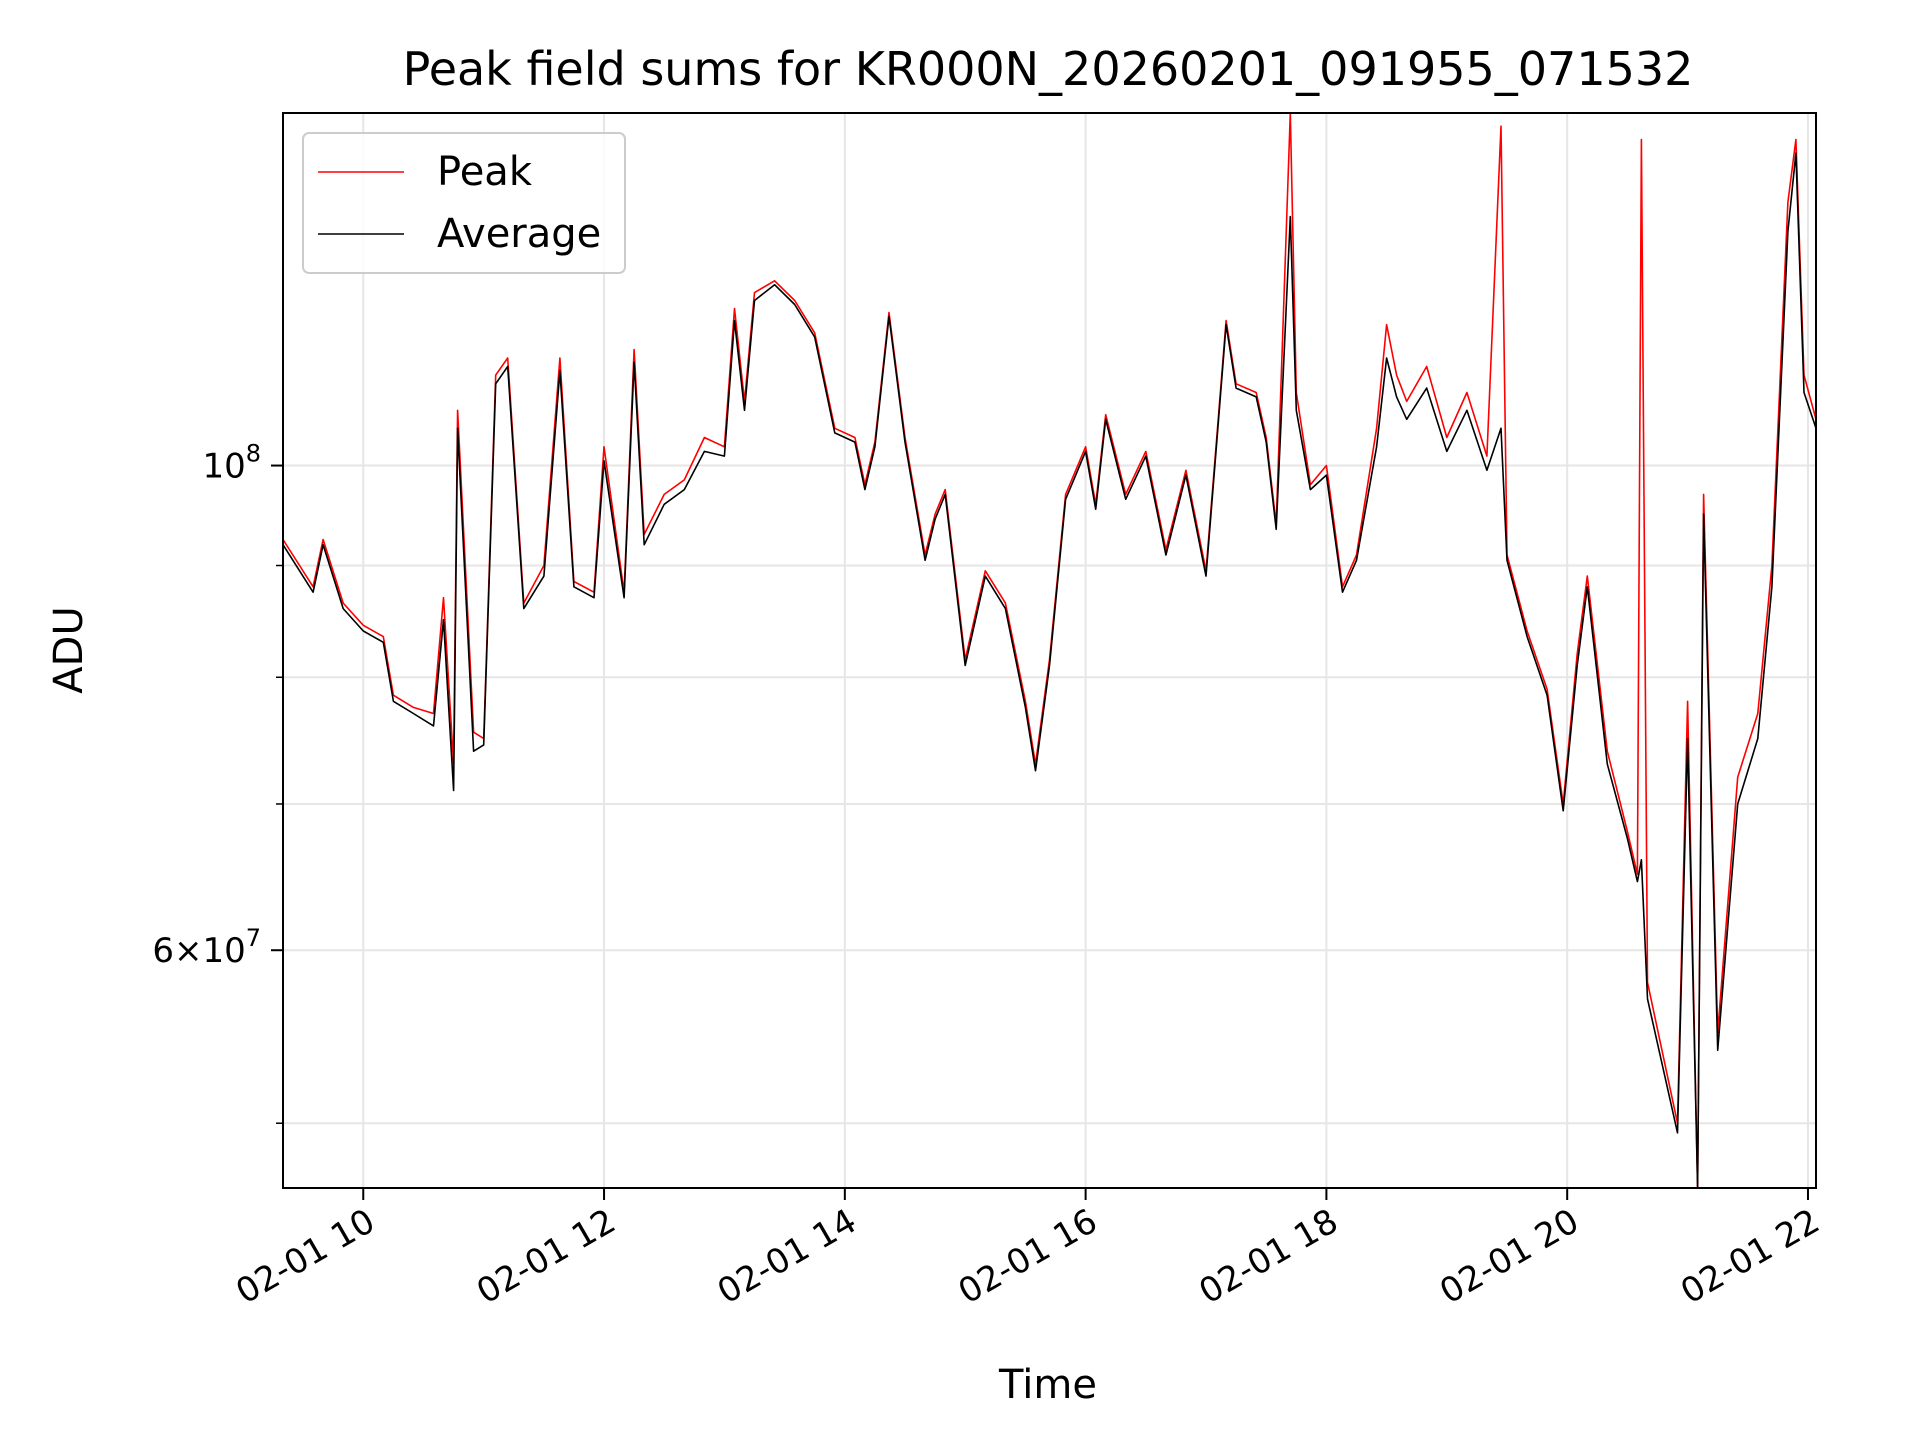 The height and width of the screenshot is (1440, 1920). What do you see at coordinates (206, 947) in the screenshot?
I see `y-tick-label: 6×107` at bounding box center [206, 947].